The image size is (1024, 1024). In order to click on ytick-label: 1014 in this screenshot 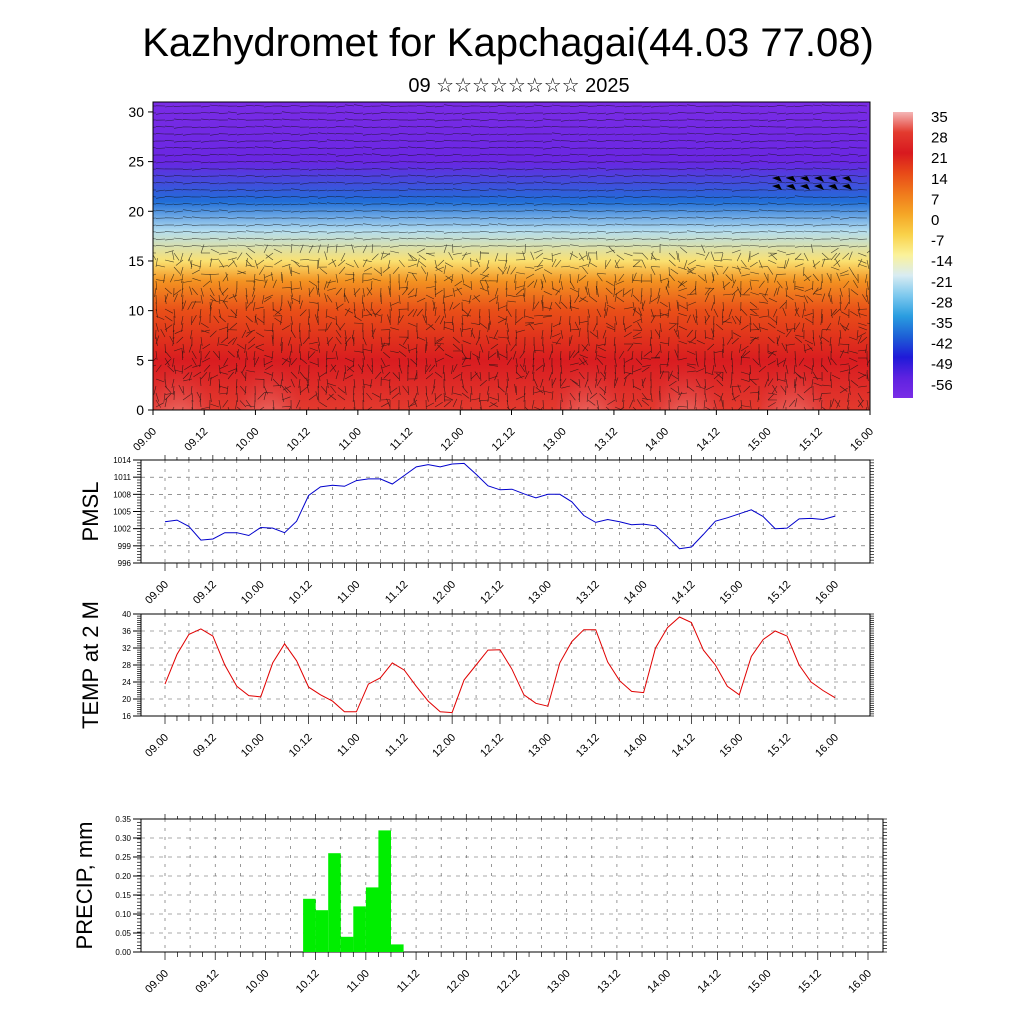, I will do `click(122, 460)`.